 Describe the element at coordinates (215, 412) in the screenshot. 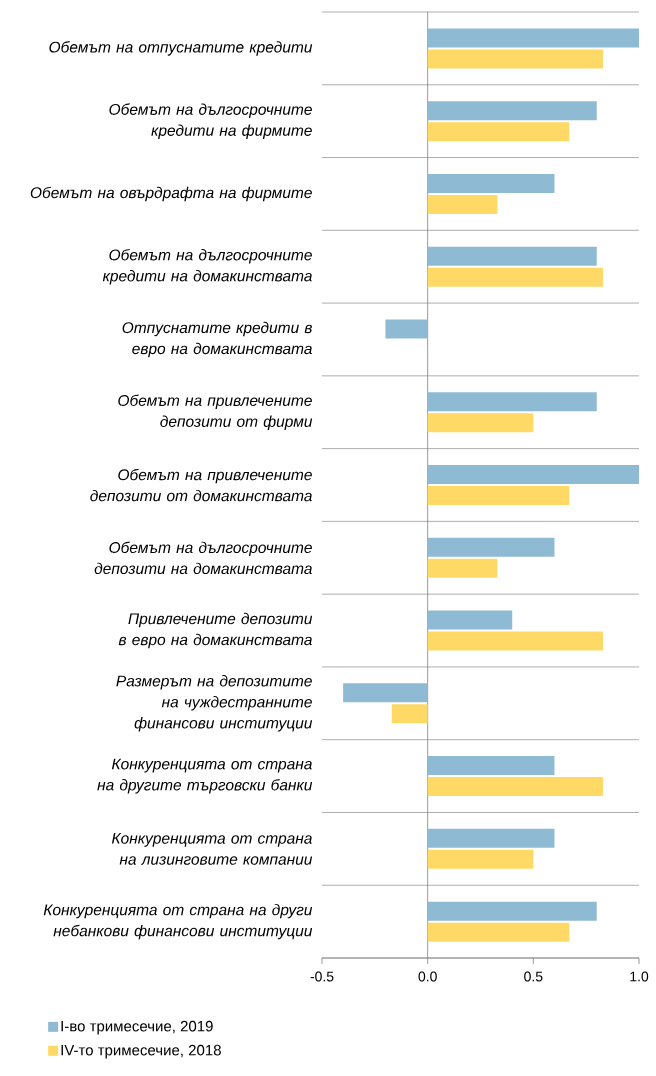

I see `y-tick-label: Обемът на привлечените депозити от фирми` at that location.